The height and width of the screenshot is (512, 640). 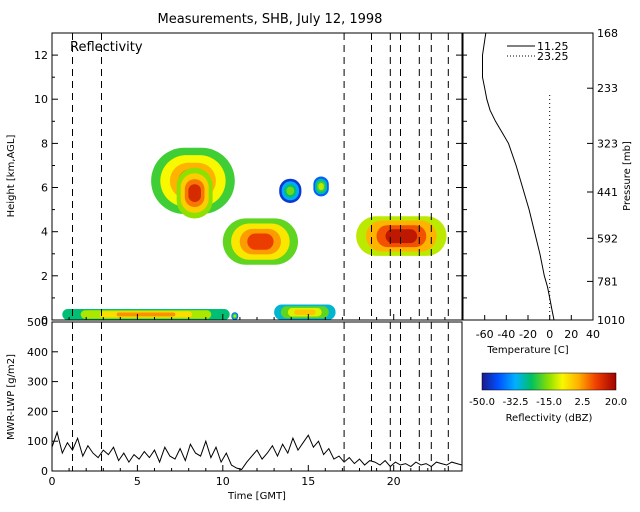 What do you see at coordinates (106, 47) in the screenshot?
I see `reflectivity-panel-label: Reflectivity` at bounding box center [106, 47].